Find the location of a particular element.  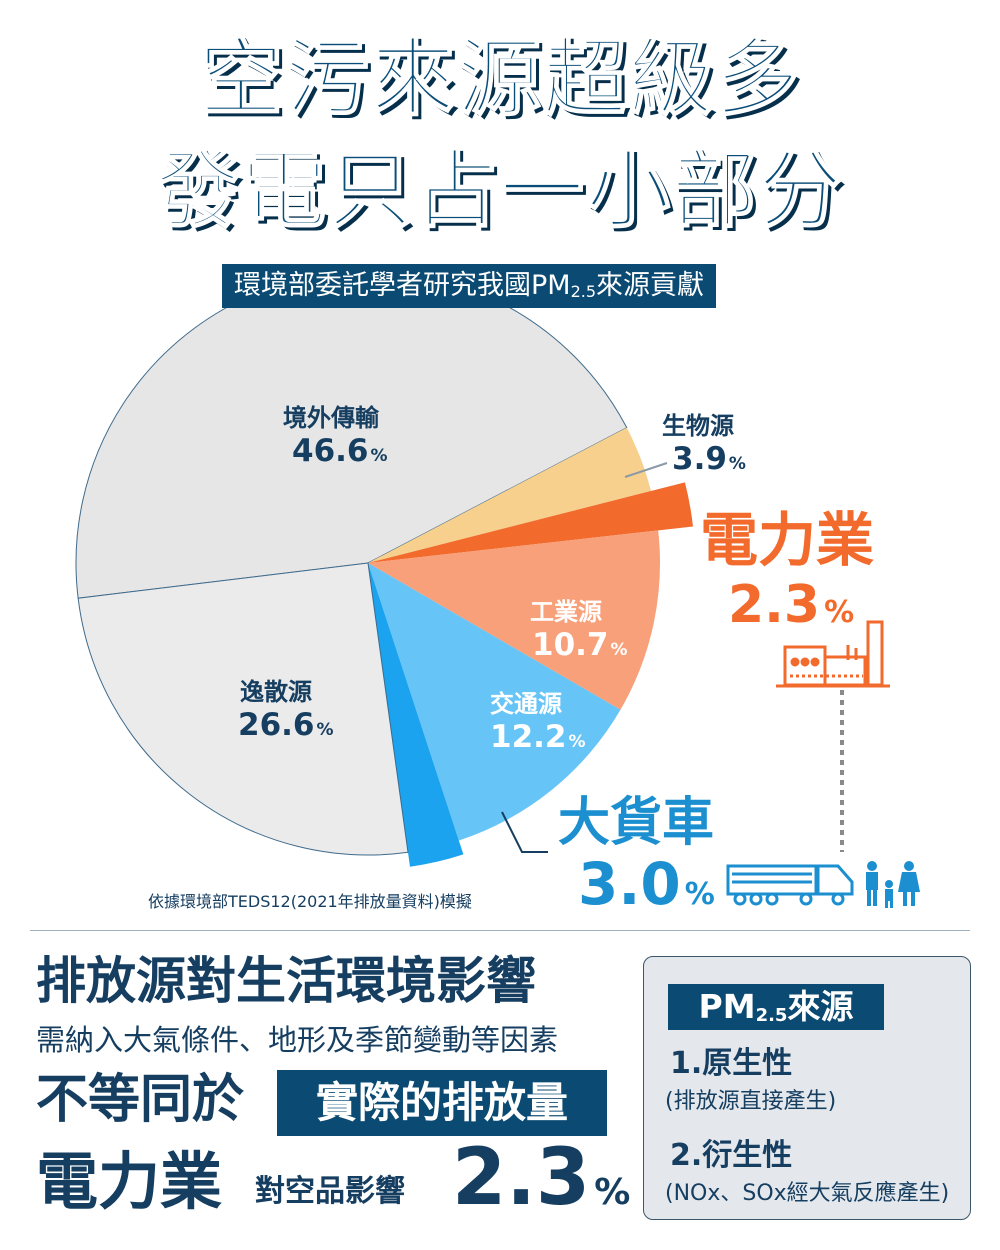

value-power: 2.3% is located at coordinates (791, 605).